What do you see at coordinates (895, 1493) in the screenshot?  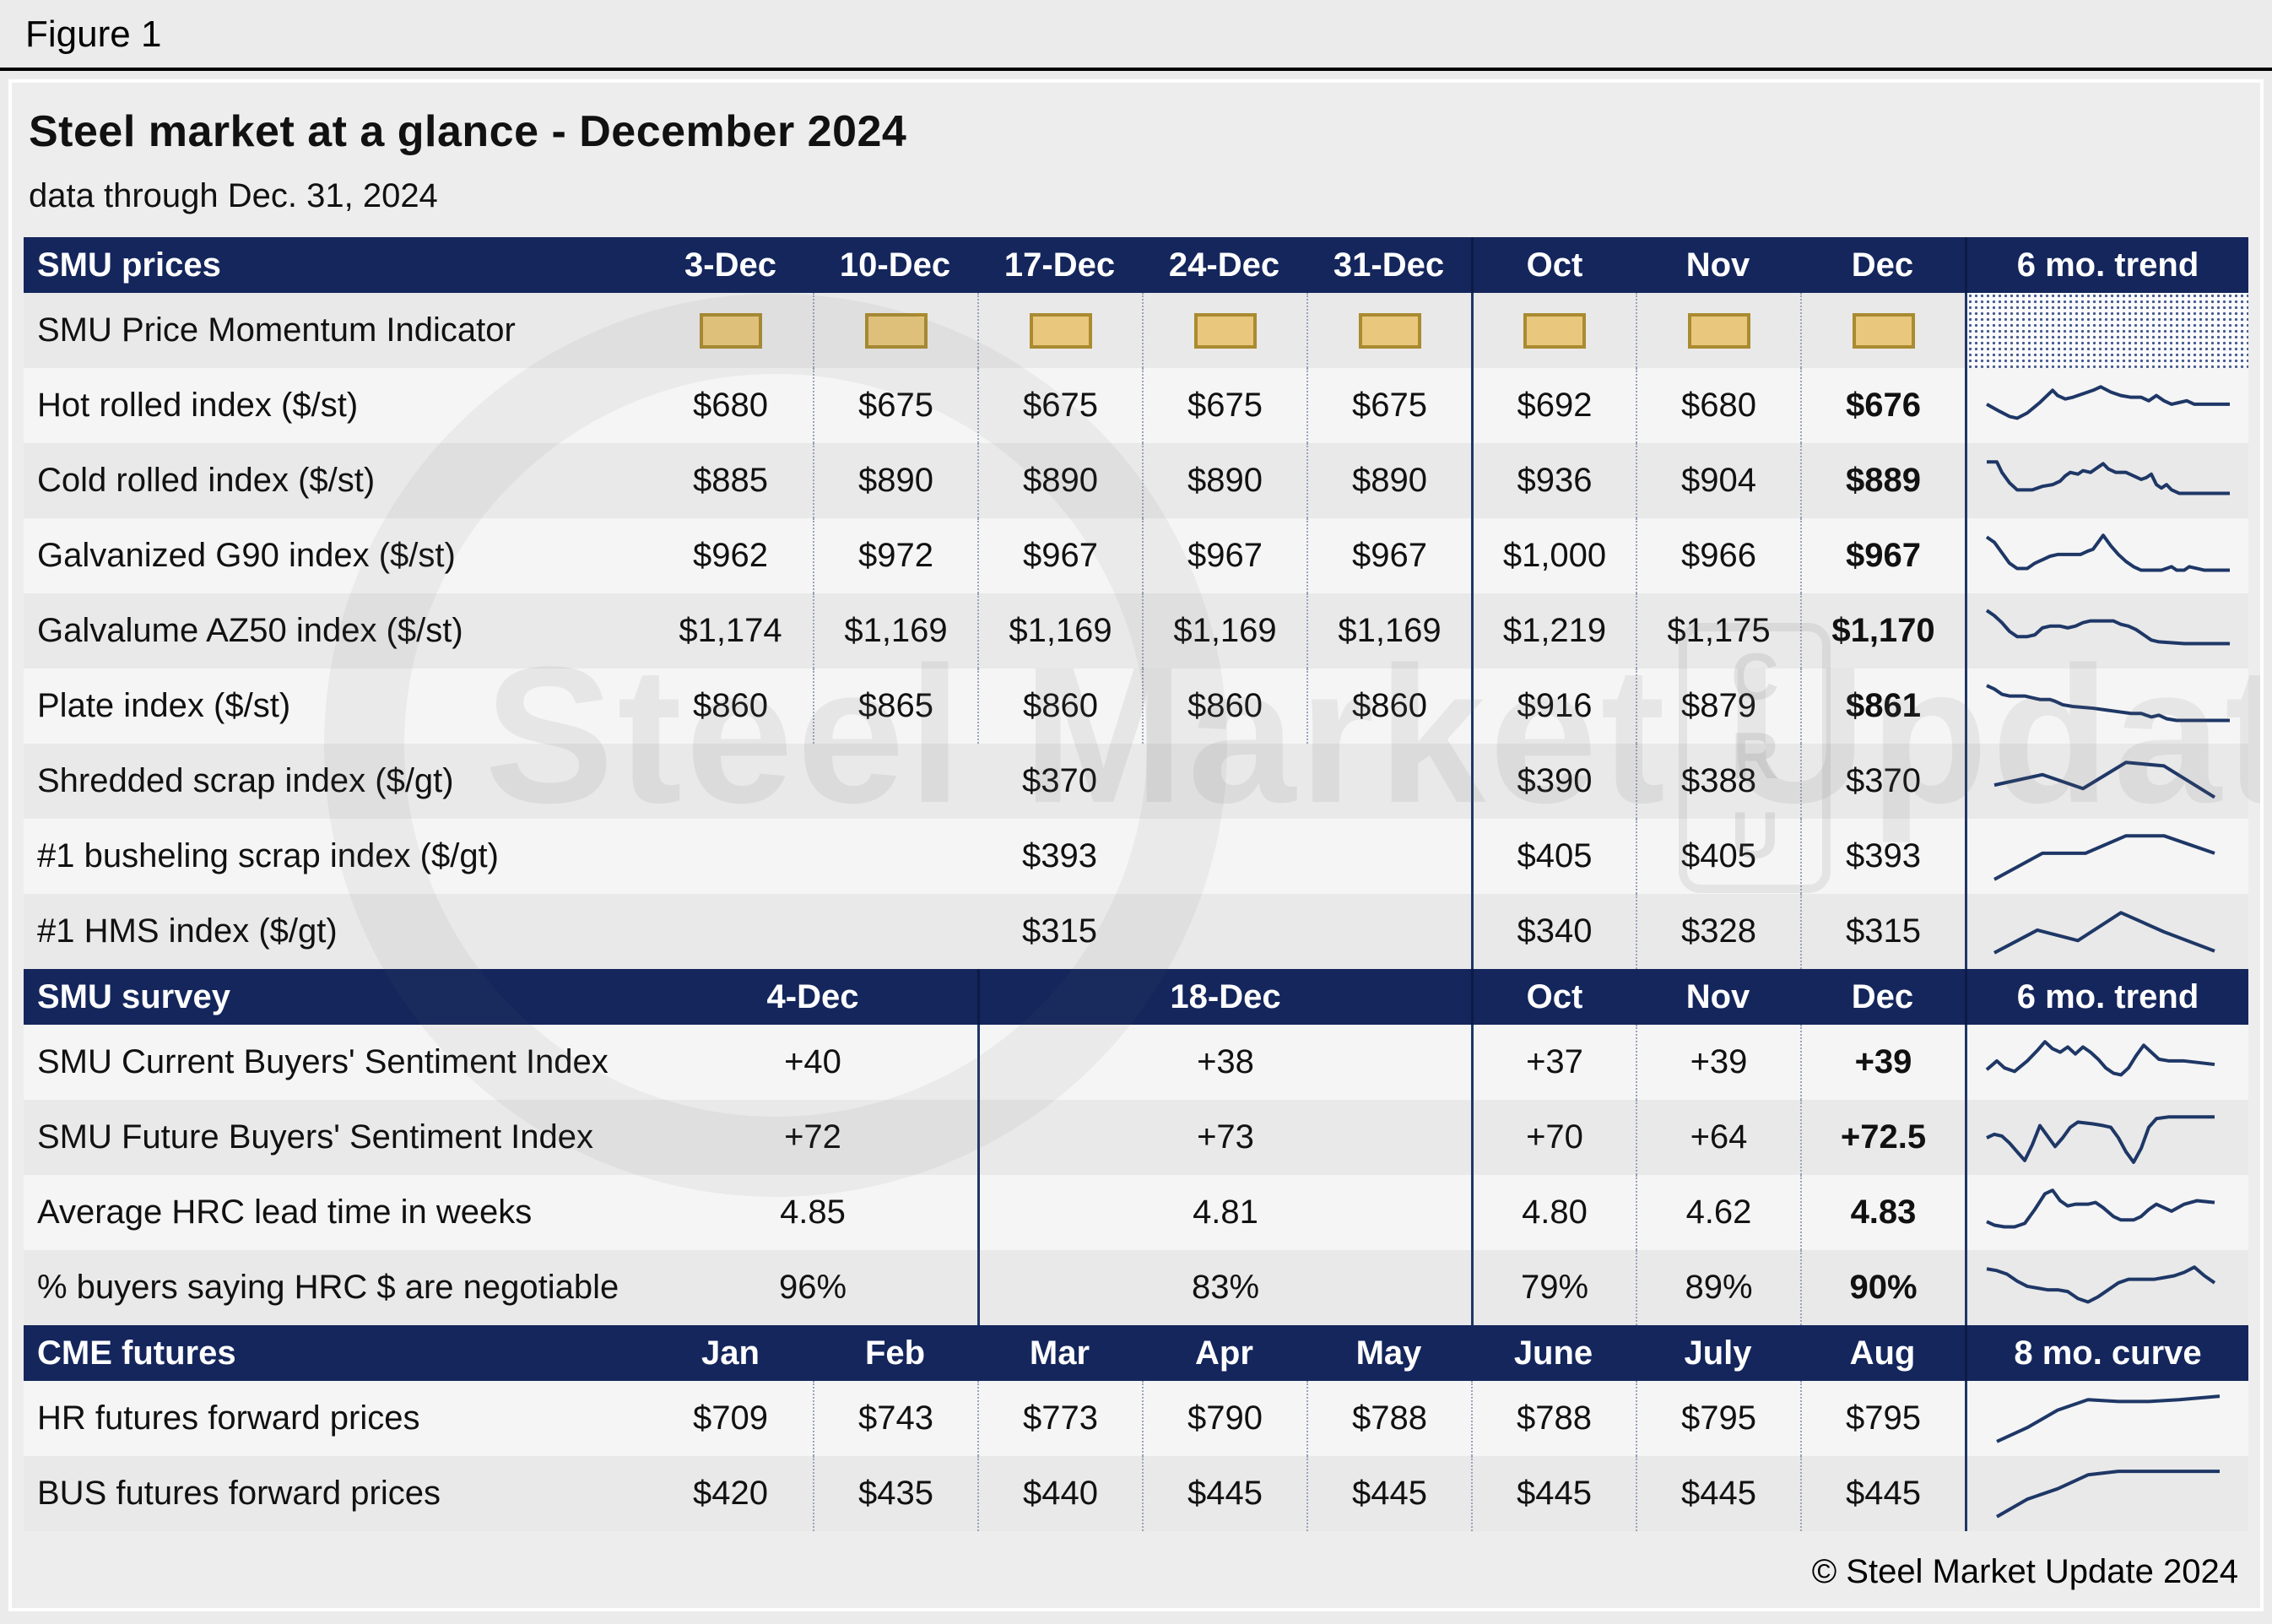 I see `value-cell: $435` at bounding box center [895, 1493].